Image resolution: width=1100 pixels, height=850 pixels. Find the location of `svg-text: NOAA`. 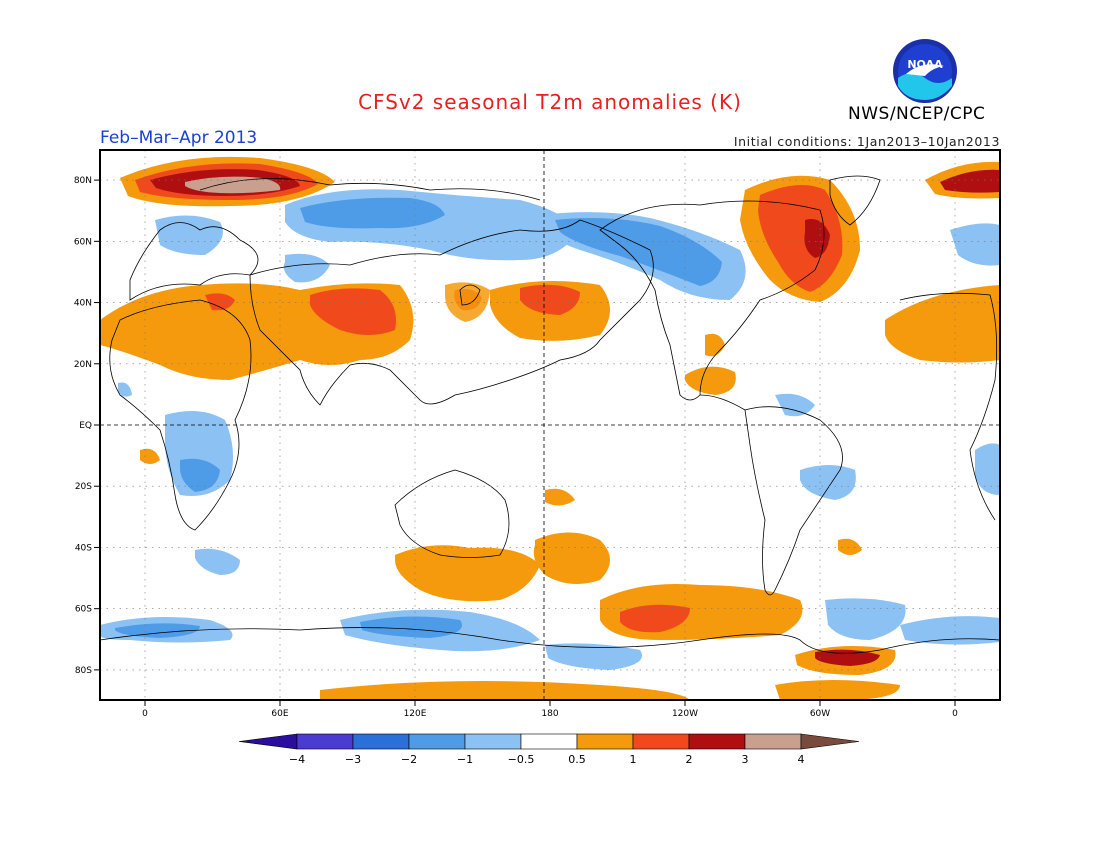

svg-text: NOAA is located at coordinates (925, 64).